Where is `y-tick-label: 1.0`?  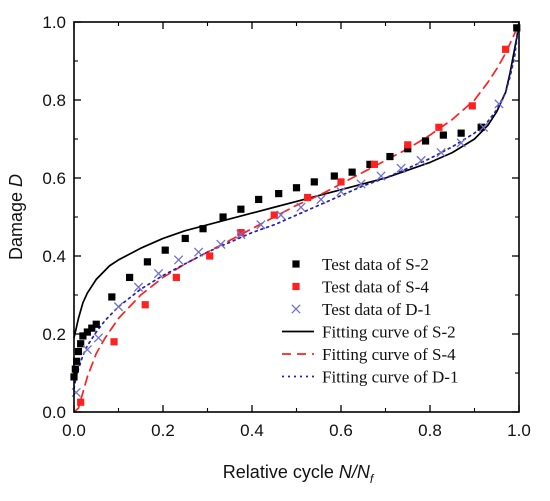 y-tick-label: 1.0 is located at coordinates (54, 22).